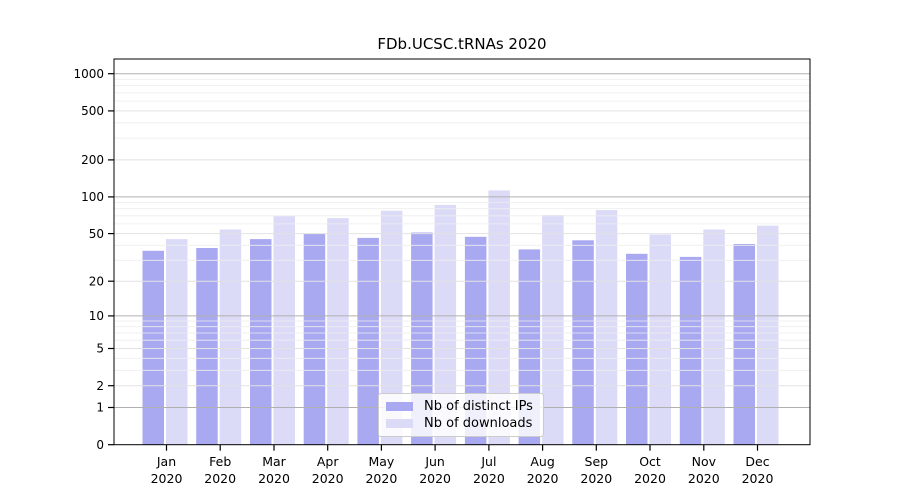 This screenshot has width=900, height=500. I want to click on bar-downloads-aug, so click(553, 330).